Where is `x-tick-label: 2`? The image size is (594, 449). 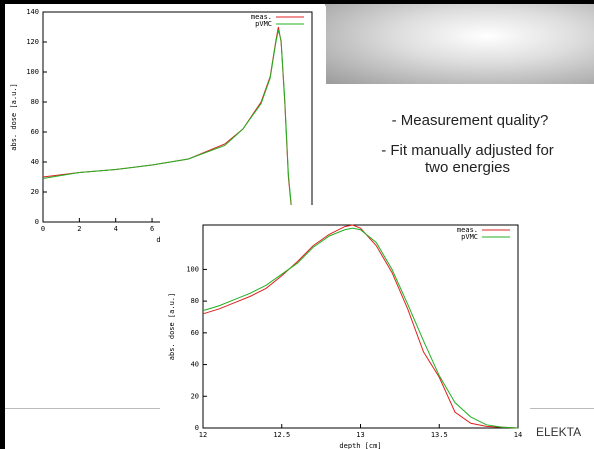 x-tick-label: 2 is located at coordinates (79, 229).